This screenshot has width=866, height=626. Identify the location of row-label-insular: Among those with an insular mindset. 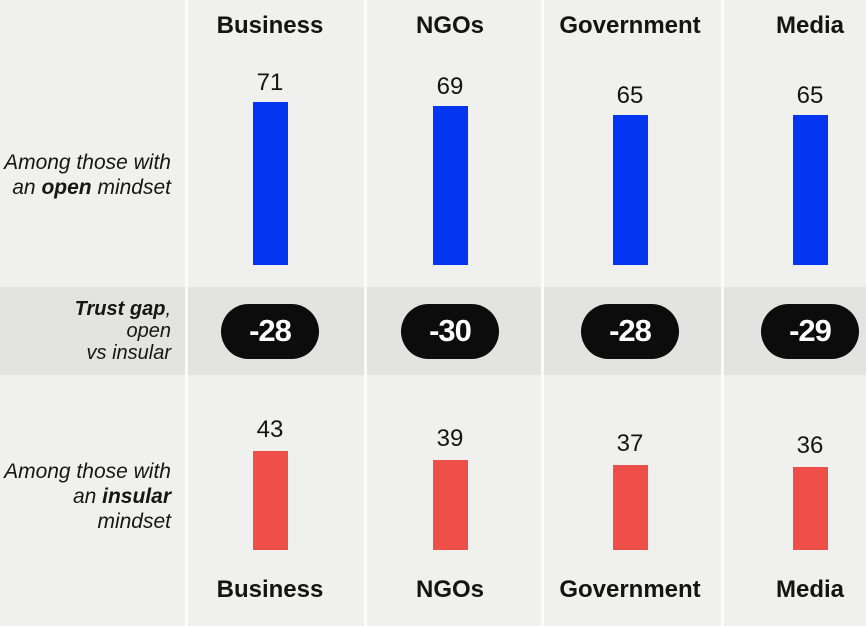
(90, 500).